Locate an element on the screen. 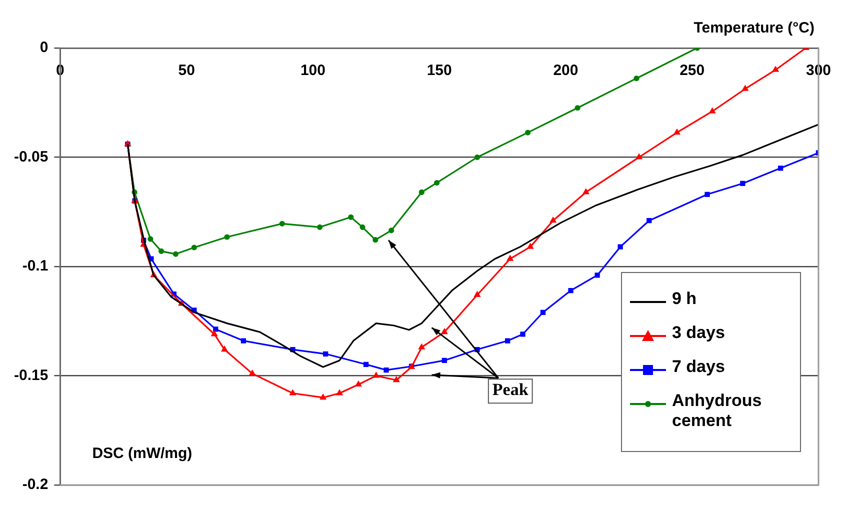  y-tick-label: -0.05 is located at coordinates (31, 157).